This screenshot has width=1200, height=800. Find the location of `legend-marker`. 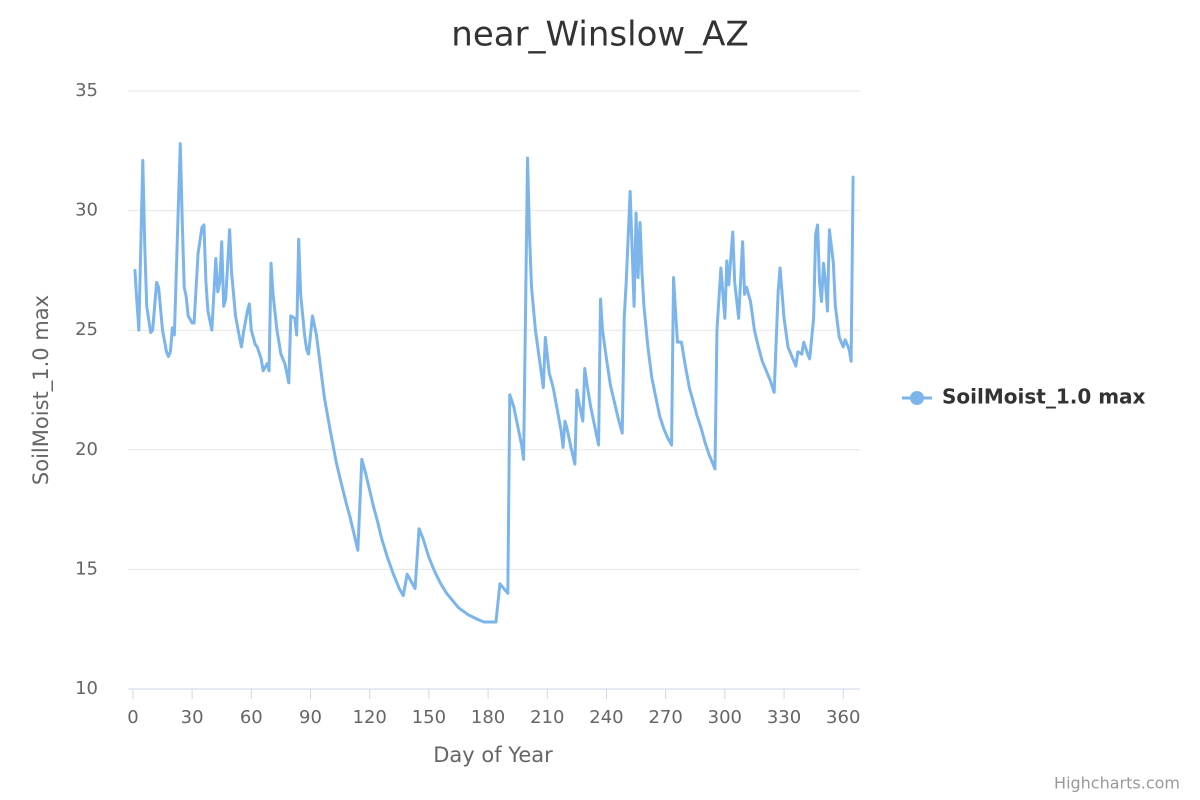

legend-marker is located at coordinates (917, 398).